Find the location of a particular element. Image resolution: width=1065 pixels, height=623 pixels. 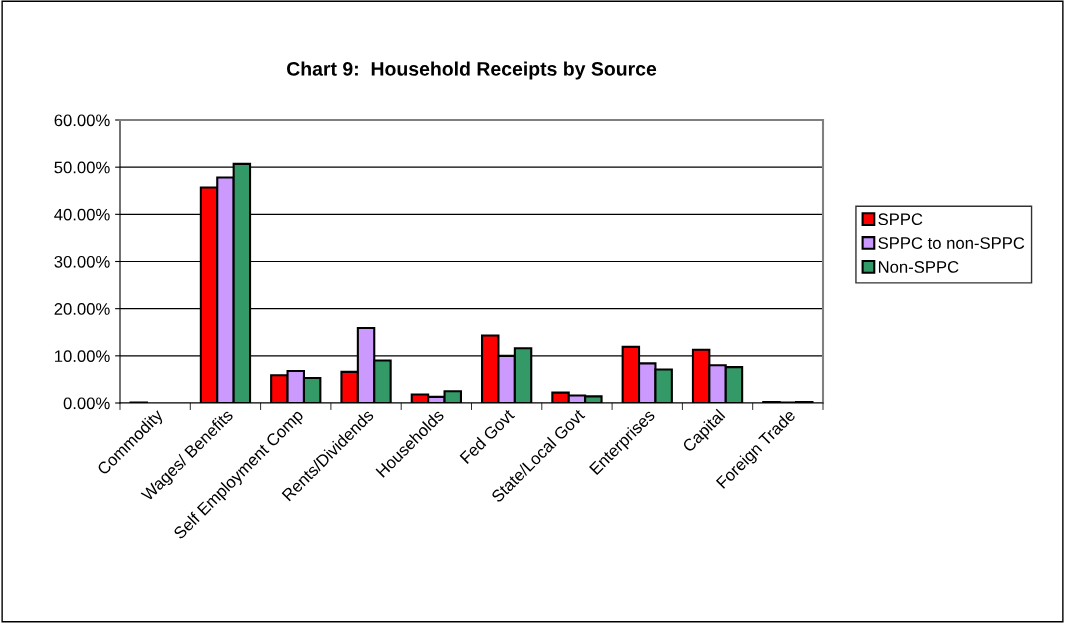

legend-label: Non-SPPC is located at coordinates (918, 267).